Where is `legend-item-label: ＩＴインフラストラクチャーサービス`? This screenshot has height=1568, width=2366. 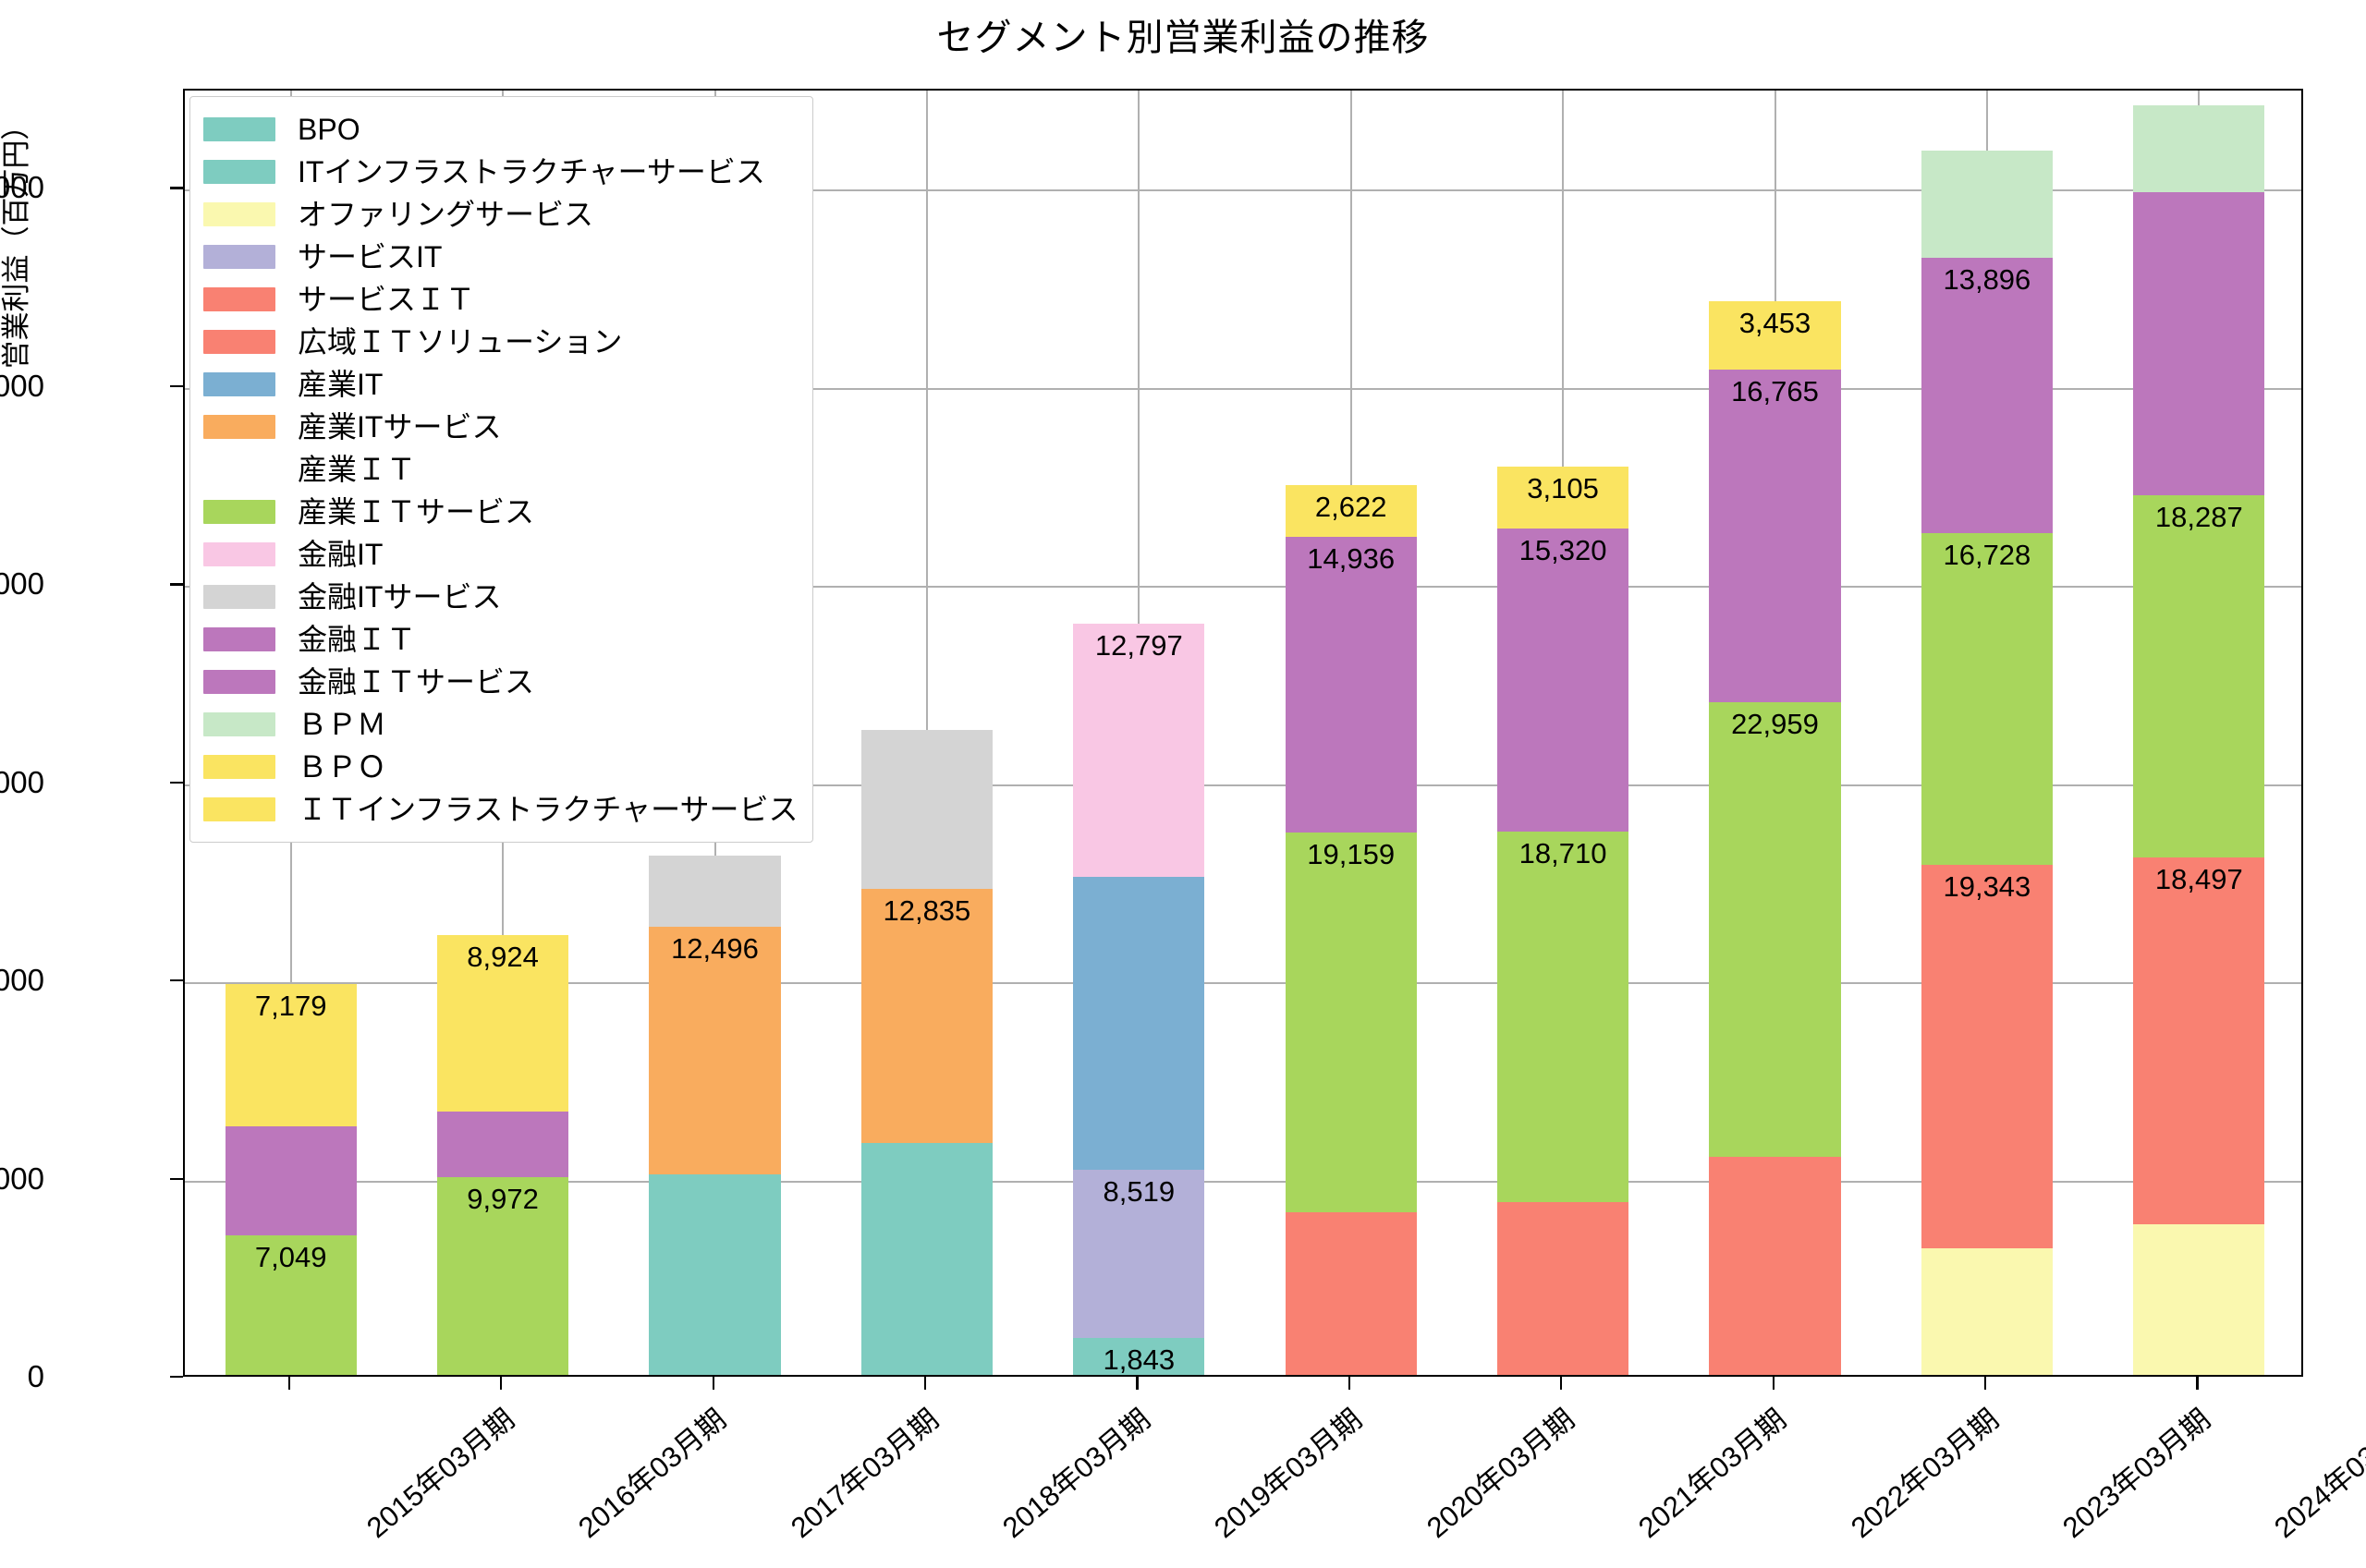
legend-item-label: ＩＴインフラストラクチャーサービス is located at coordinates (549, 809).